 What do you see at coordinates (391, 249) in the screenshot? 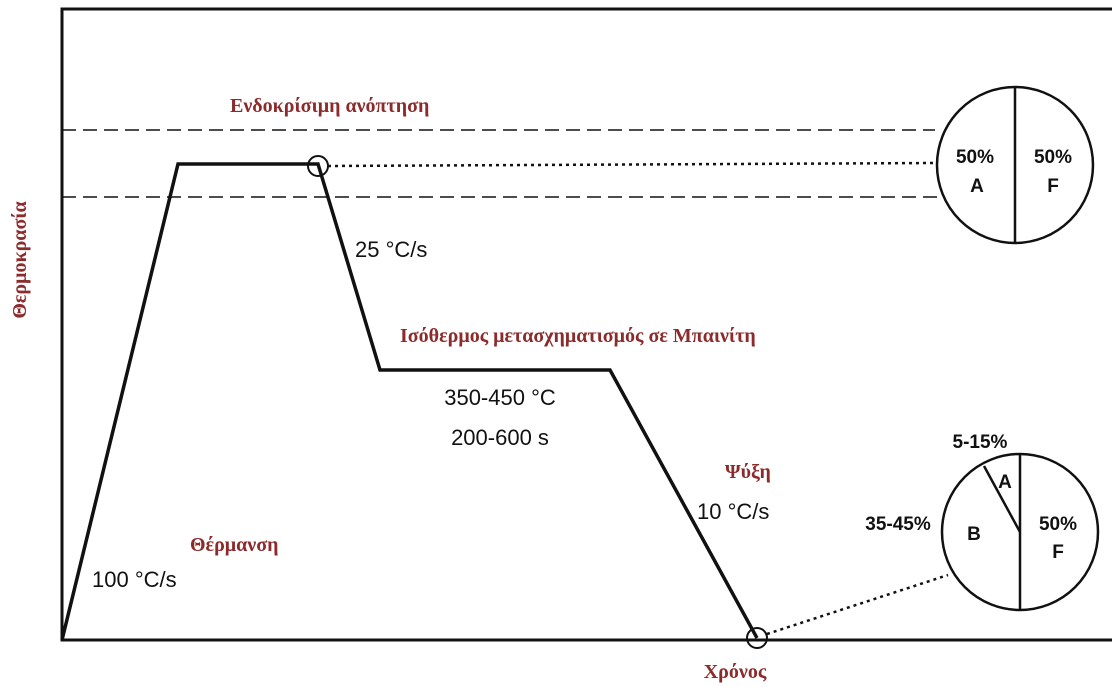
I see `rate-label: 25 °C/s` at bounding box center [391, 249].